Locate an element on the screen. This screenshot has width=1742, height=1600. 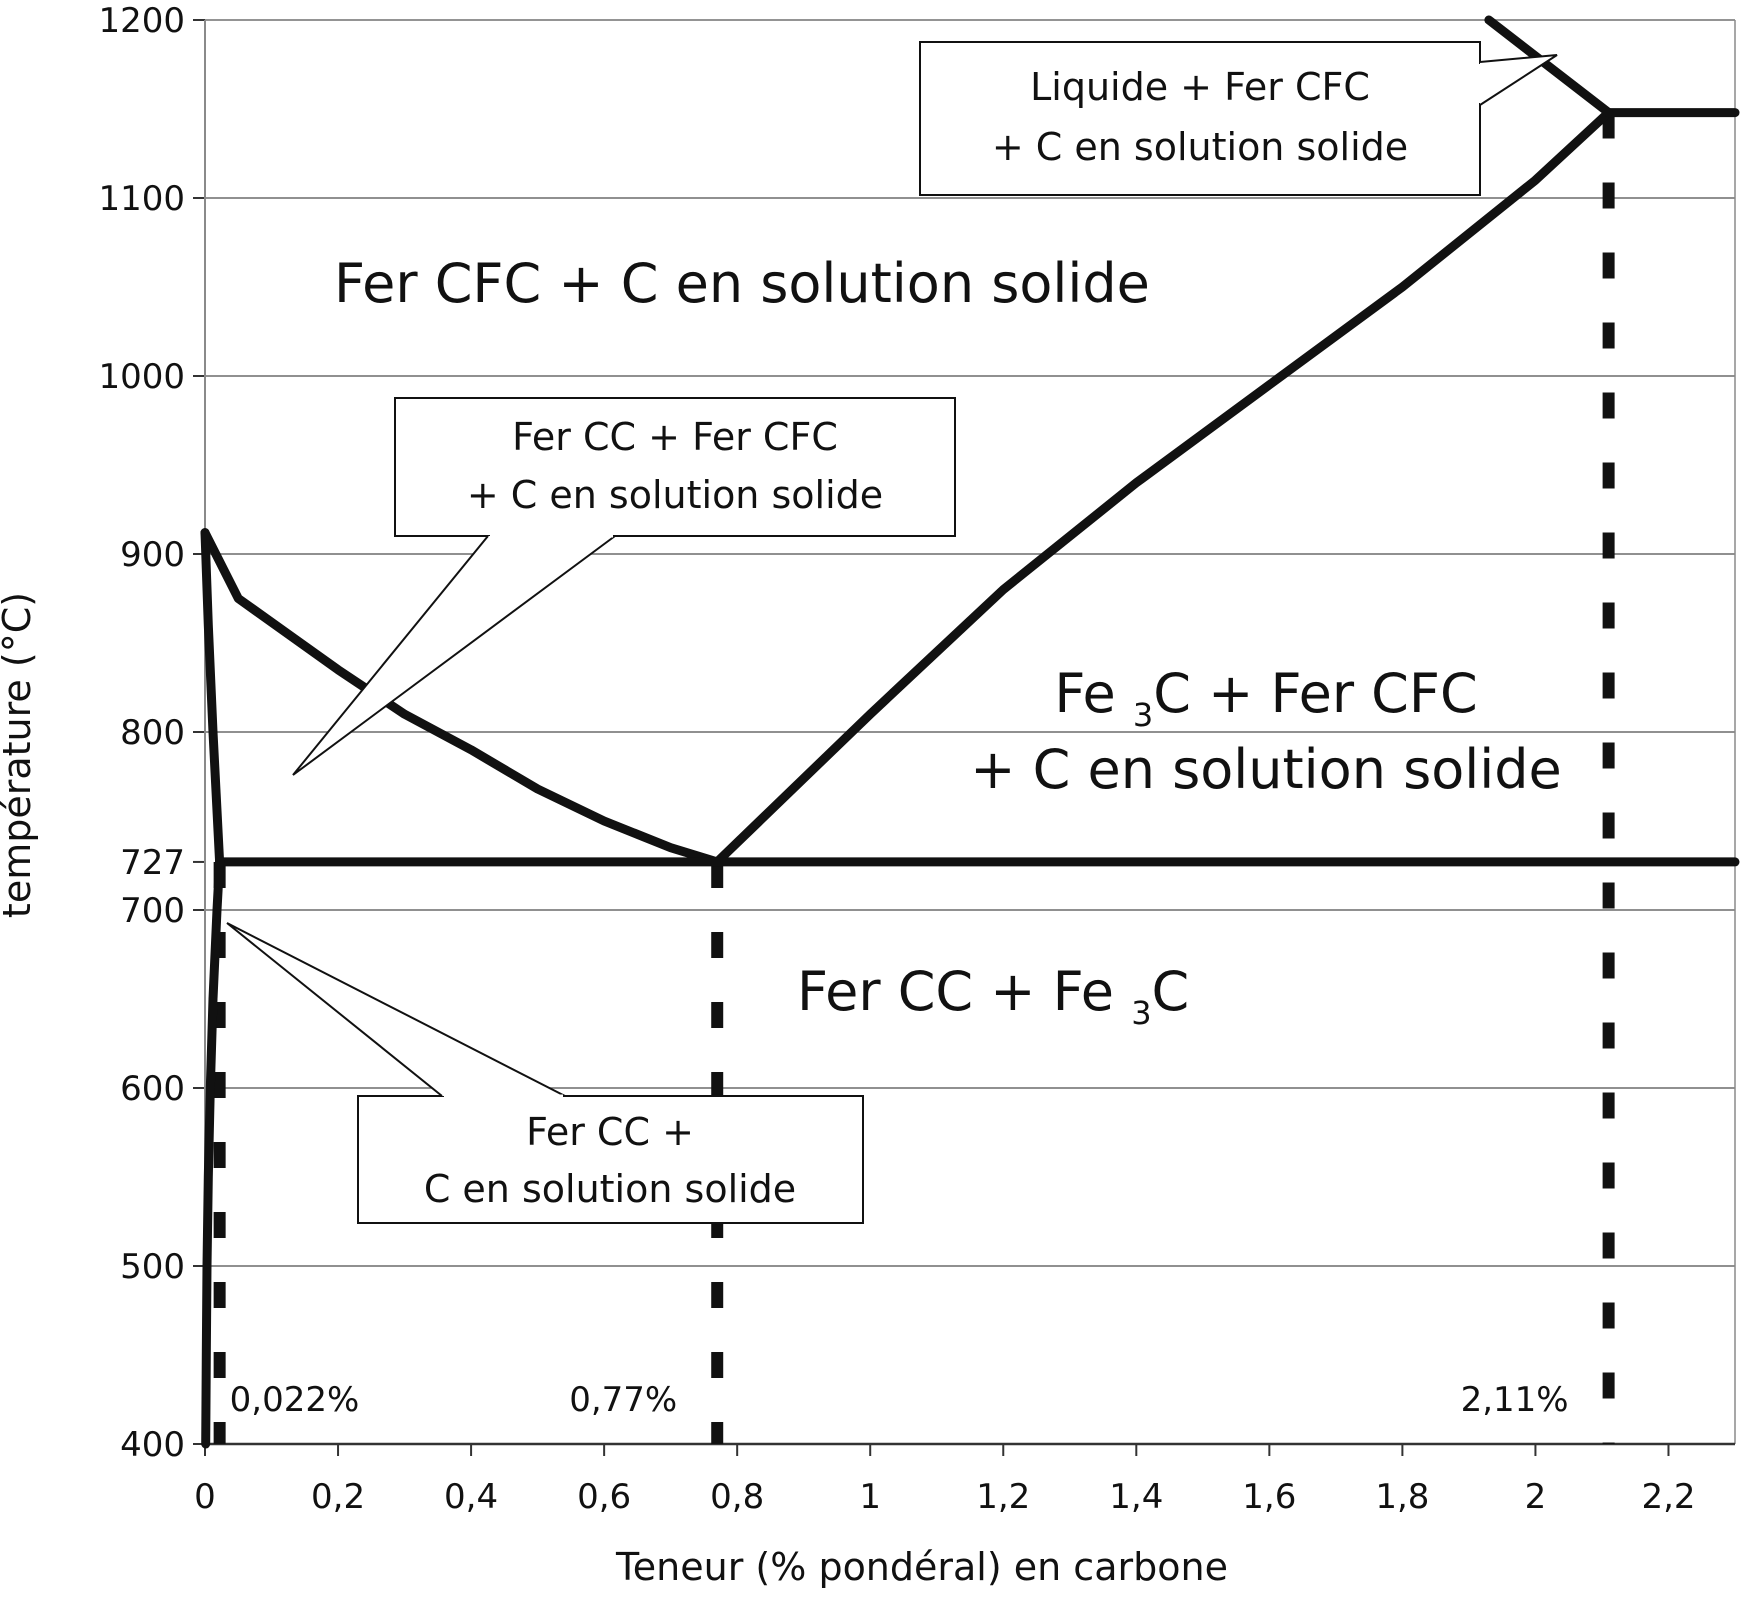
y-tick-label: 600 is located at coordinates (152, 1089).